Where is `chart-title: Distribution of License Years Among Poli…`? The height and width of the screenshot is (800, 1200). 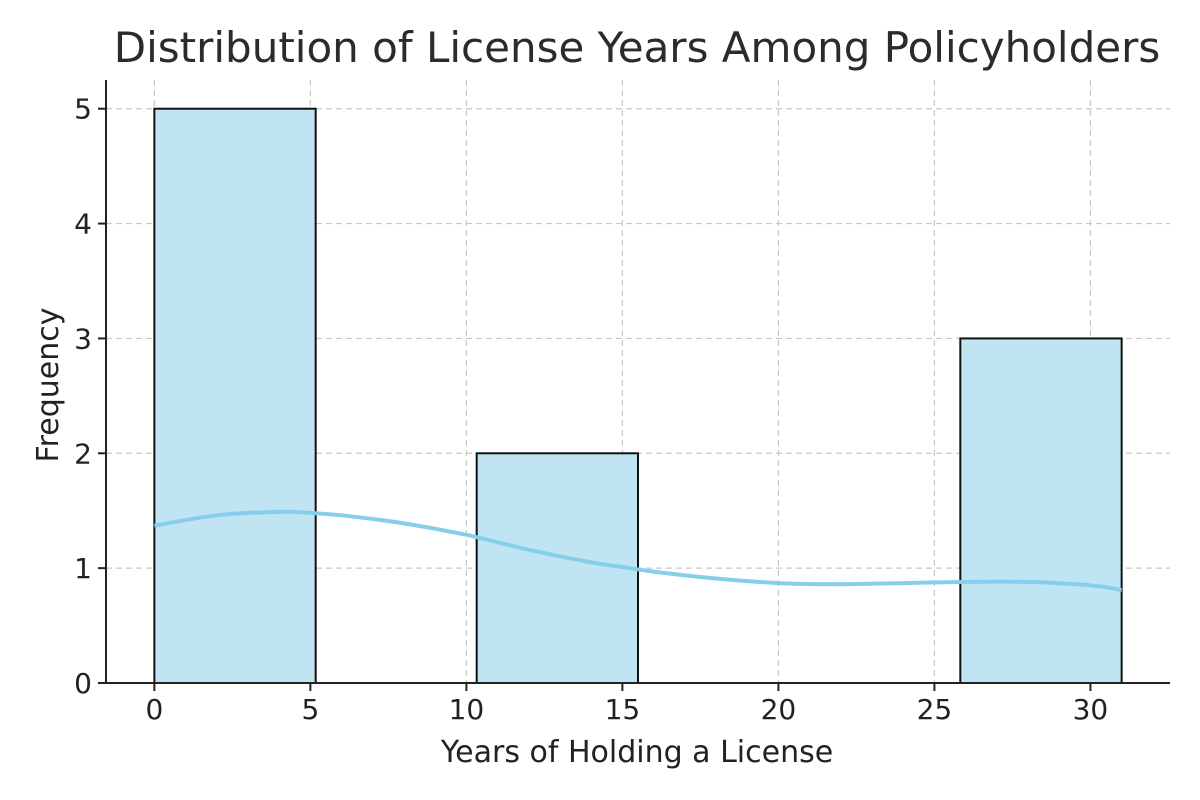
chart-title: Distribution of License Years Among Poli… is located at coordinates (637, 47).